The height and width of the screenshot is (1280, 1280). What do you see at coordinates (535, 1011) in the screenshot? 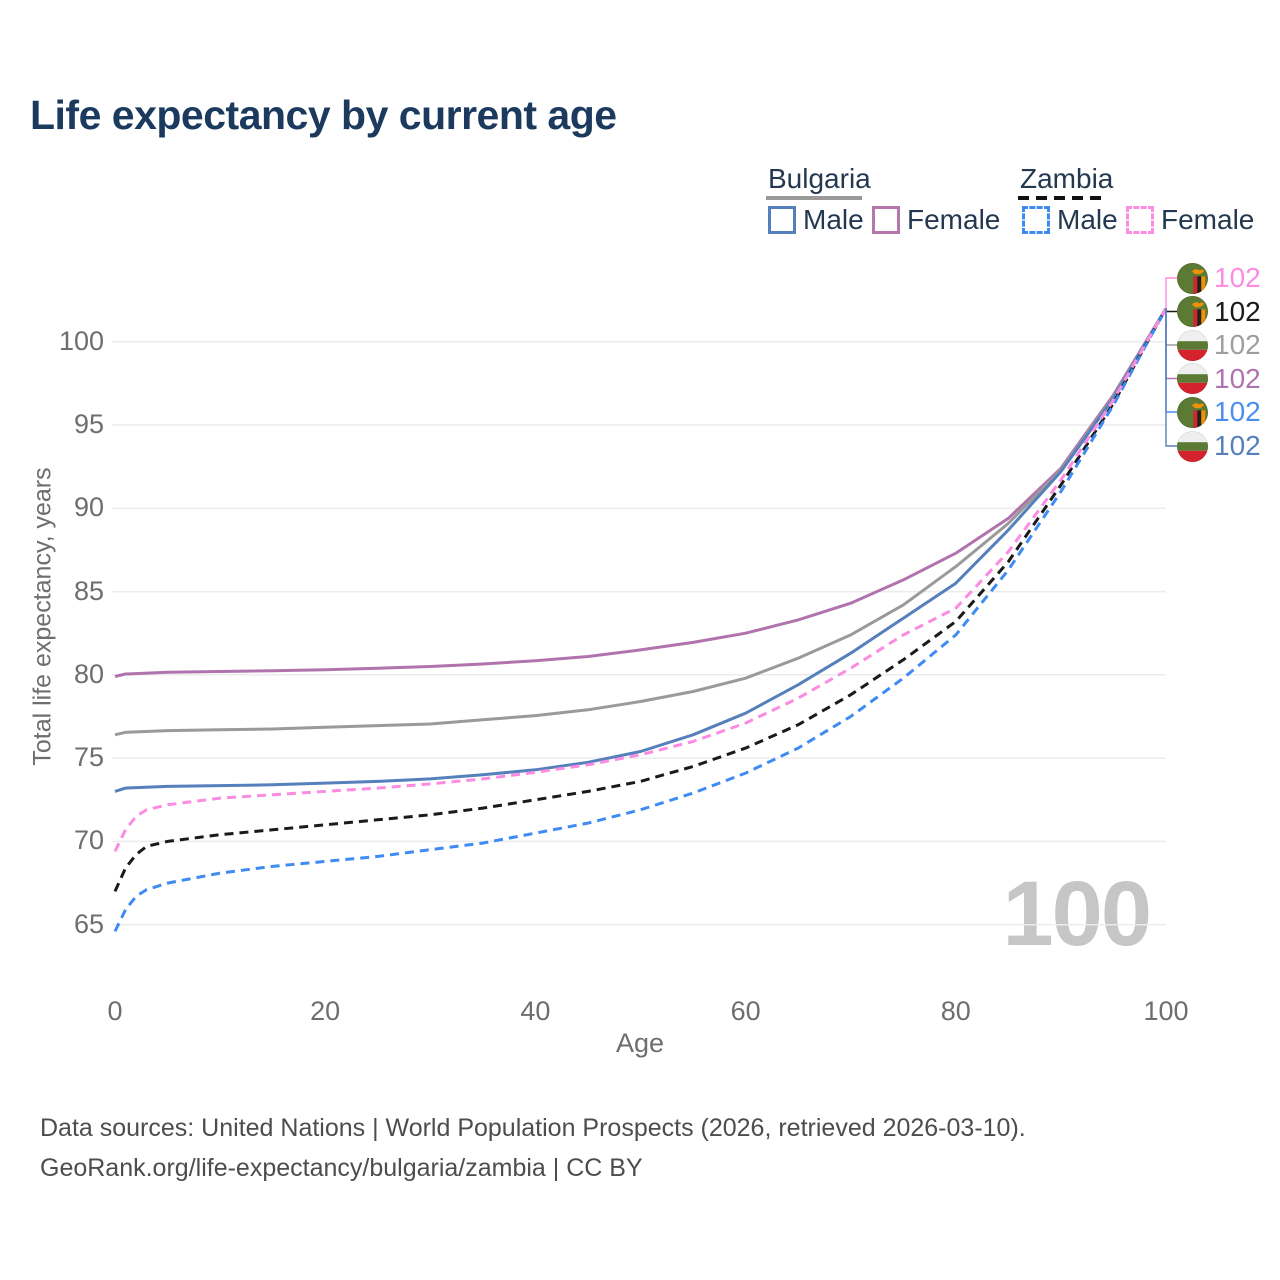
I see `x-tick-label: 40` at bounding box center [535, 1011].